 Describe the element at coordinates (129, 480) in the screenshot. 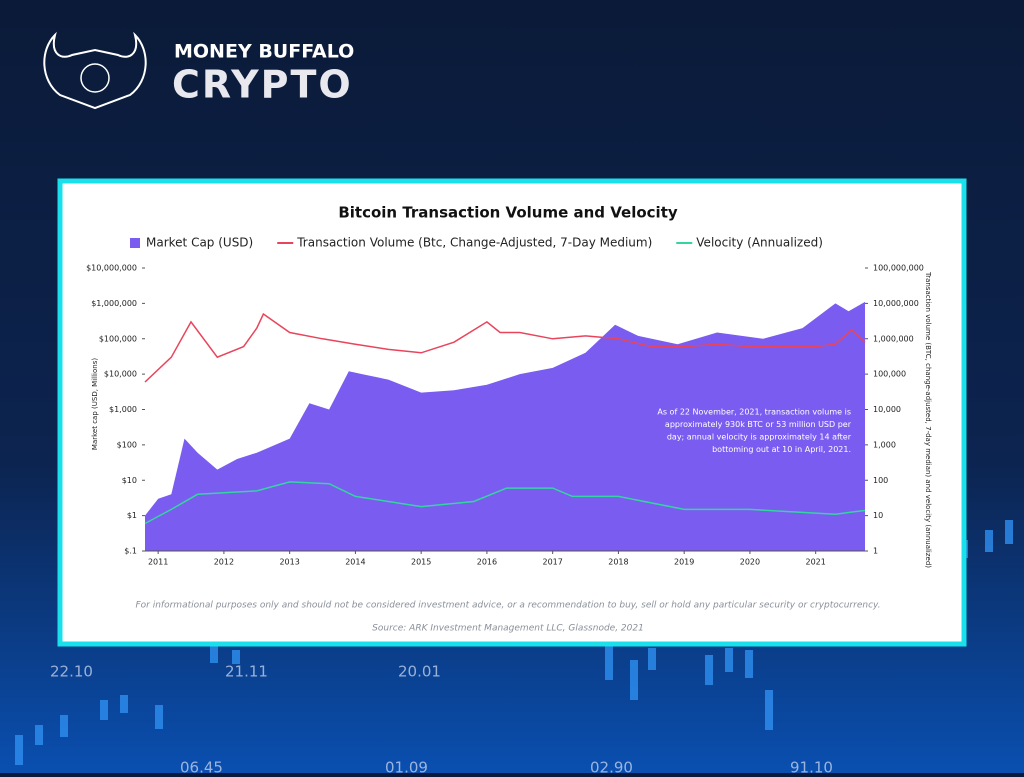

I see `y-tick-label: $10` at that location.